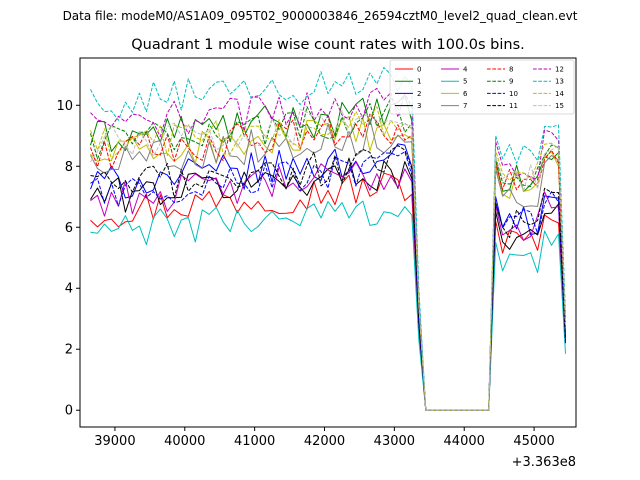 The width and height of the screenshot is (640, 480). Describe the element at coordinates (559, 106) in the screenshot. I see `legend-label-15: 15` at that location.